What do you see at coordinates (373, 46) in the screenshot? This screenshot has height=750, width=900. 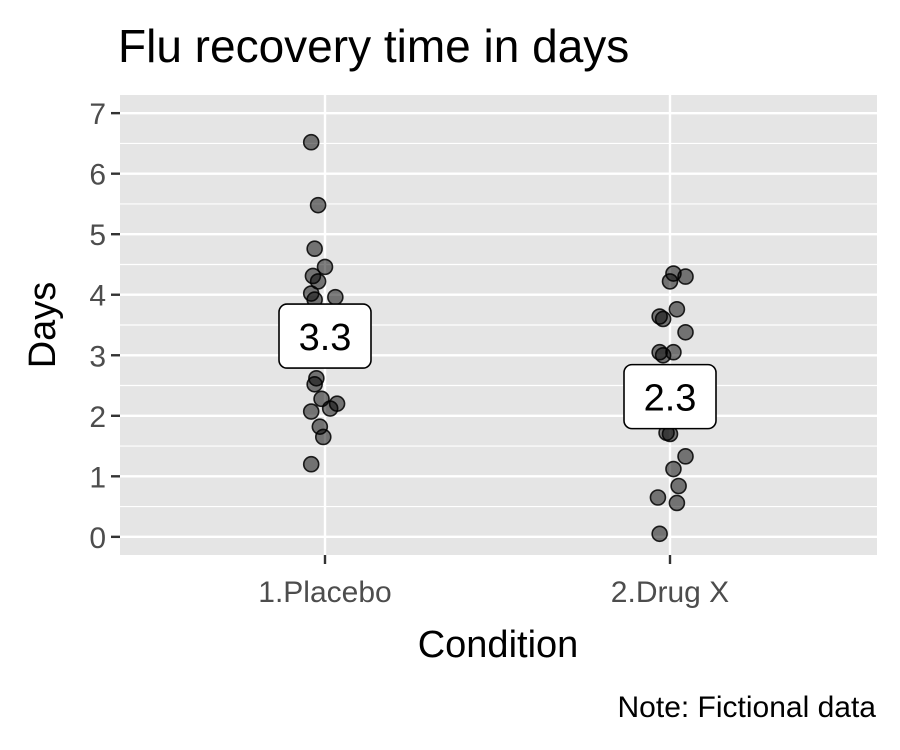 I see `chart-title: Flu recovery time in days` at bounding box center [373, 46].